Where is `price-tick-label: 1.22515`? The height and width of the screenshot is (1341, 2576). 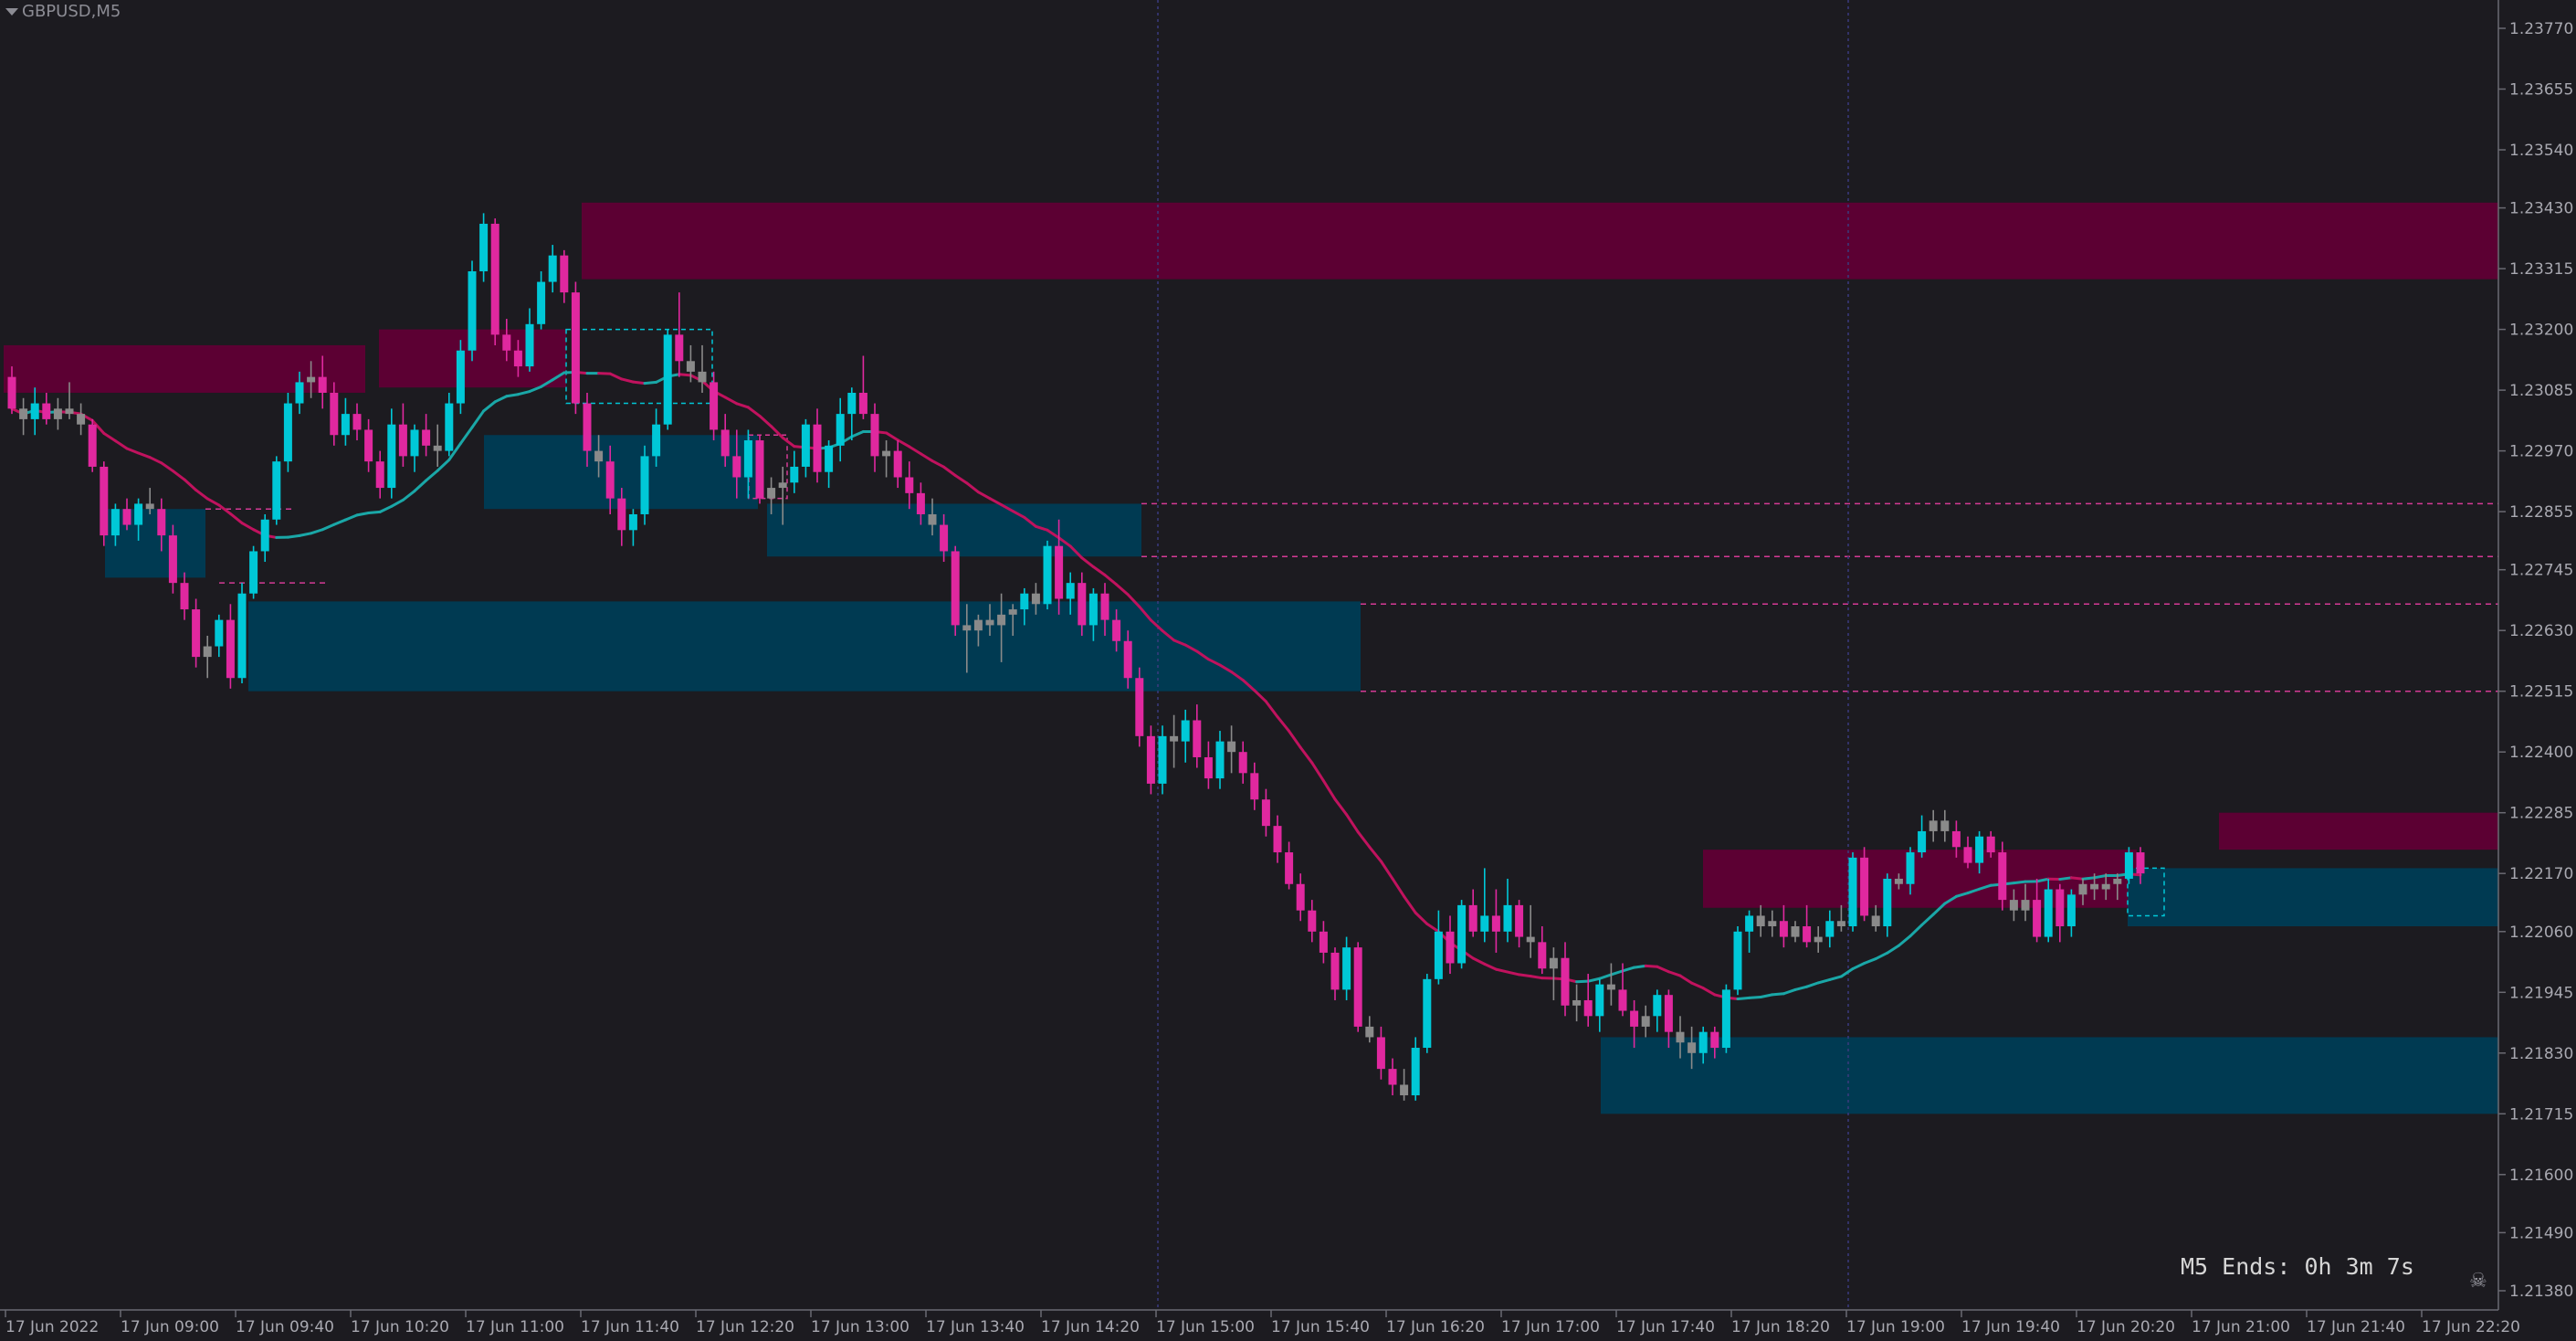
price-tick-label: 1.22515 is located at coordinates (2541, 692).